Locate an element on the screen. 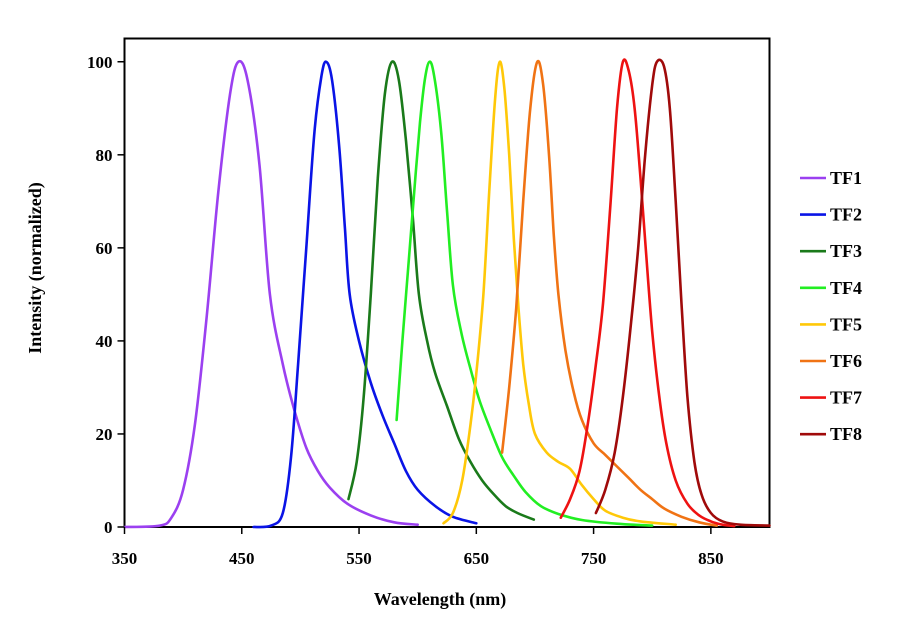 Image resolution: width=913 pixels, height=635 pixels. x-axis-ticks: 350 450 550 650 750 850 is located at coordinates (418, 547).